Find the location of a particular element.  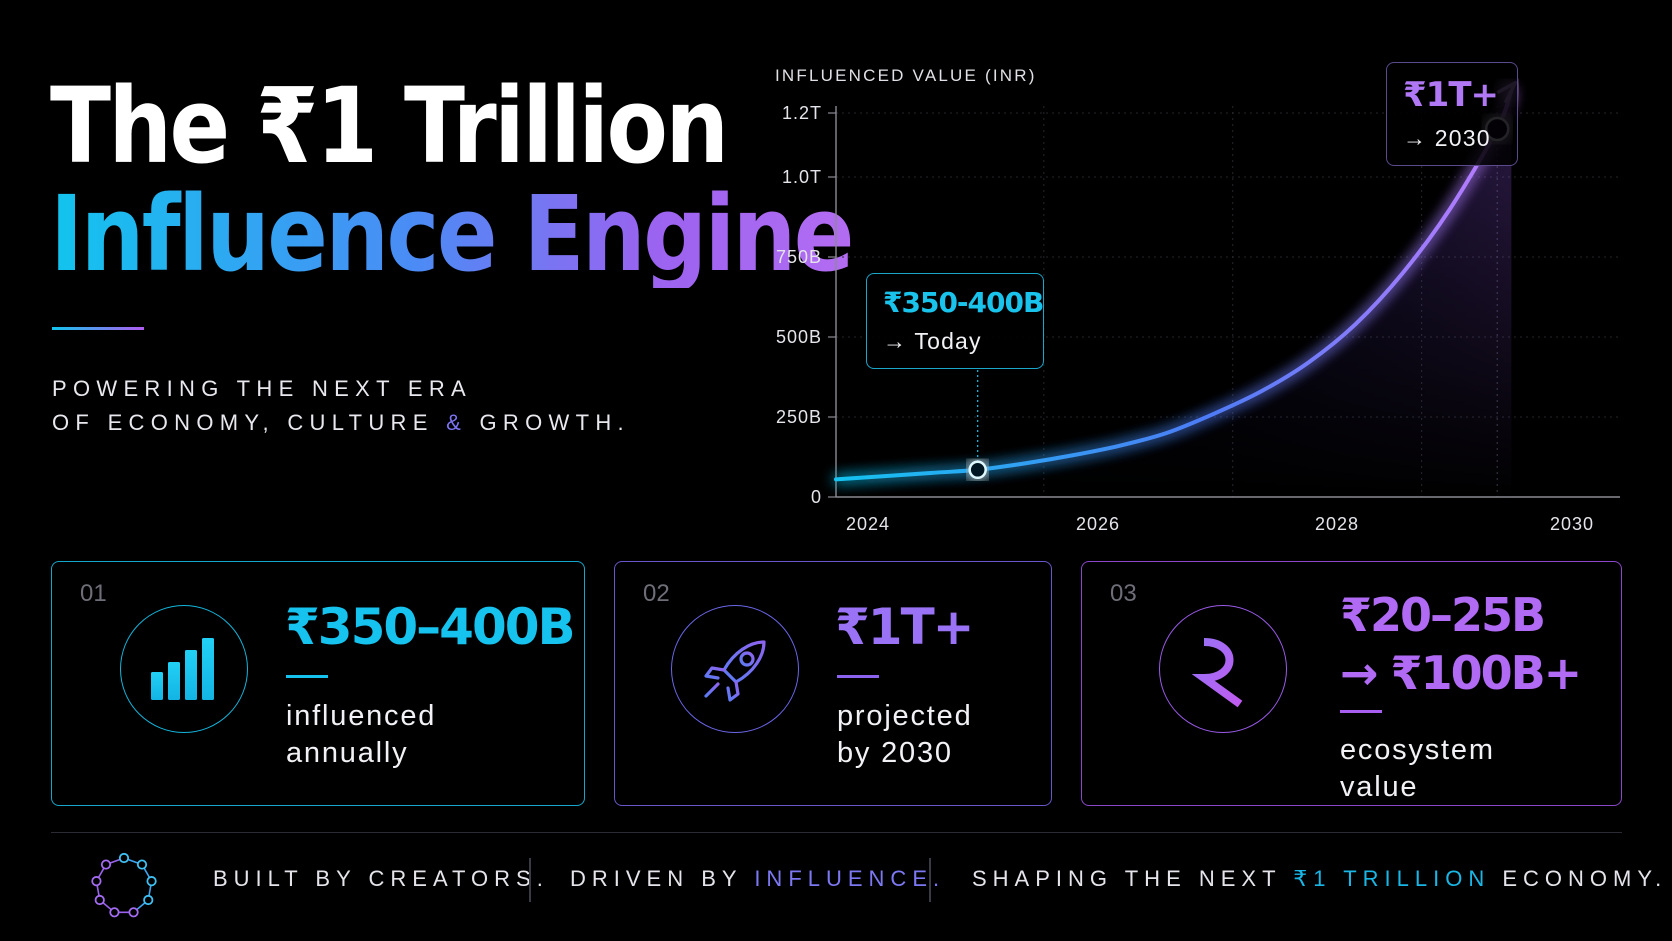

chart-y-axis-label: INFLUENCED VALUE (INR) is located at coordinates (906, 75).